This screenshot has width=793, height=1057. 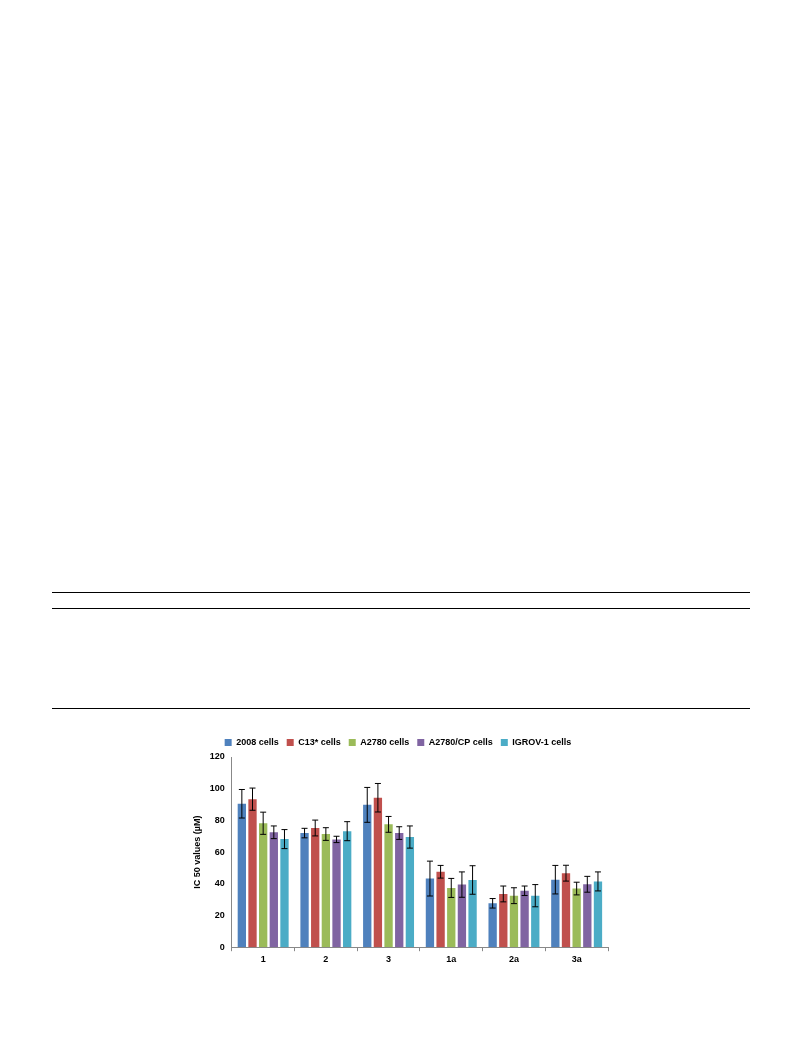 What do you see at coordinates (257, 741) in the screenshot?
I see `legend-label: 2008 cells` at bounding box center [257, 741].